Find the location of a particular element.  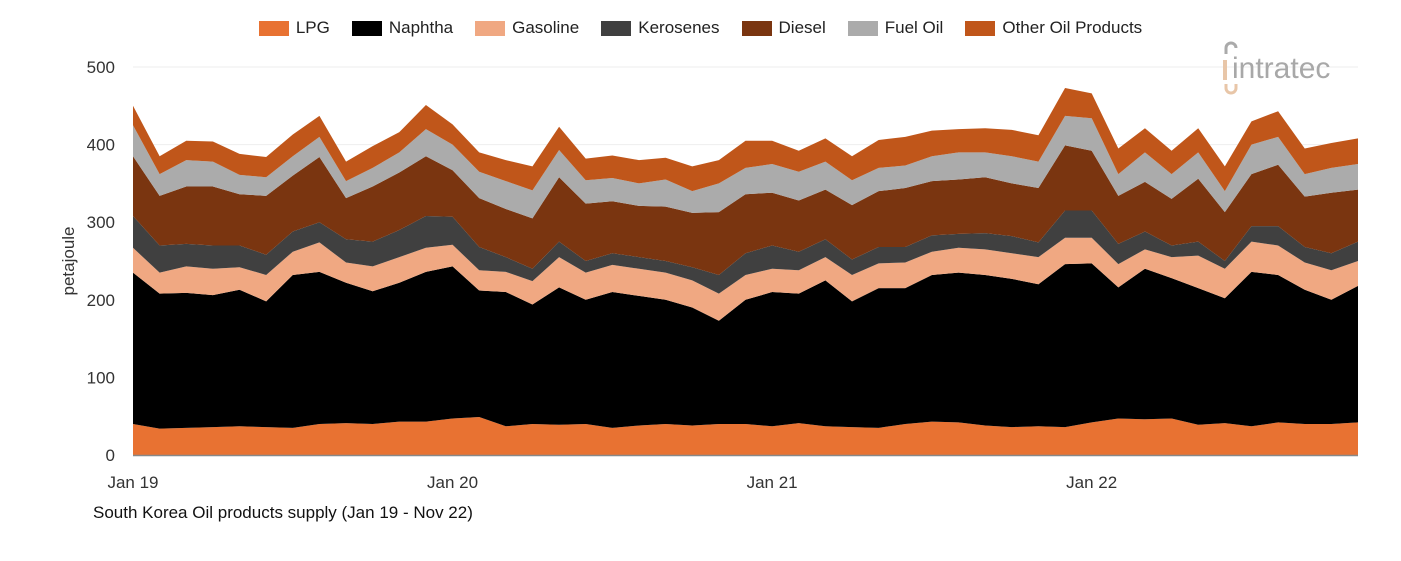

area-kerosenes is located at coordinates (745, 252).